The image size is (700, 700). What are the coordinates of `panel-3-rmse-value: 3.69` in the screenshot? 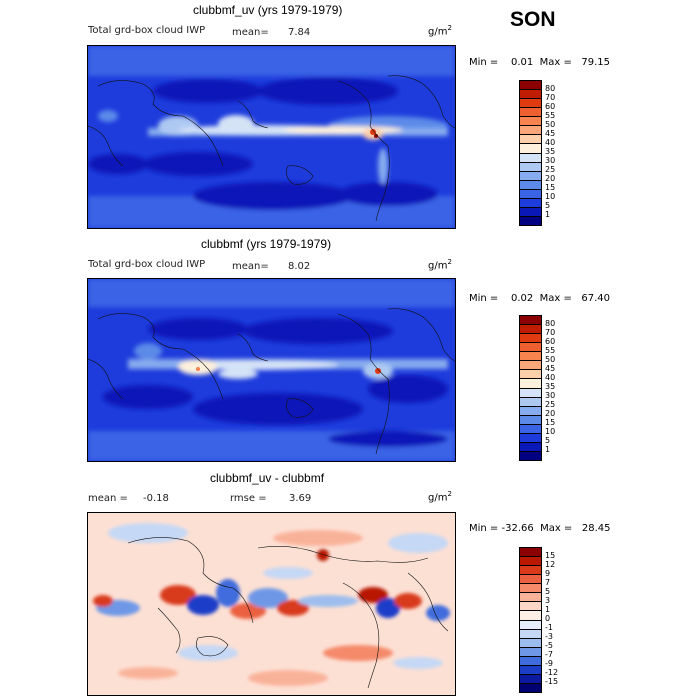 It's located at (300, 498).